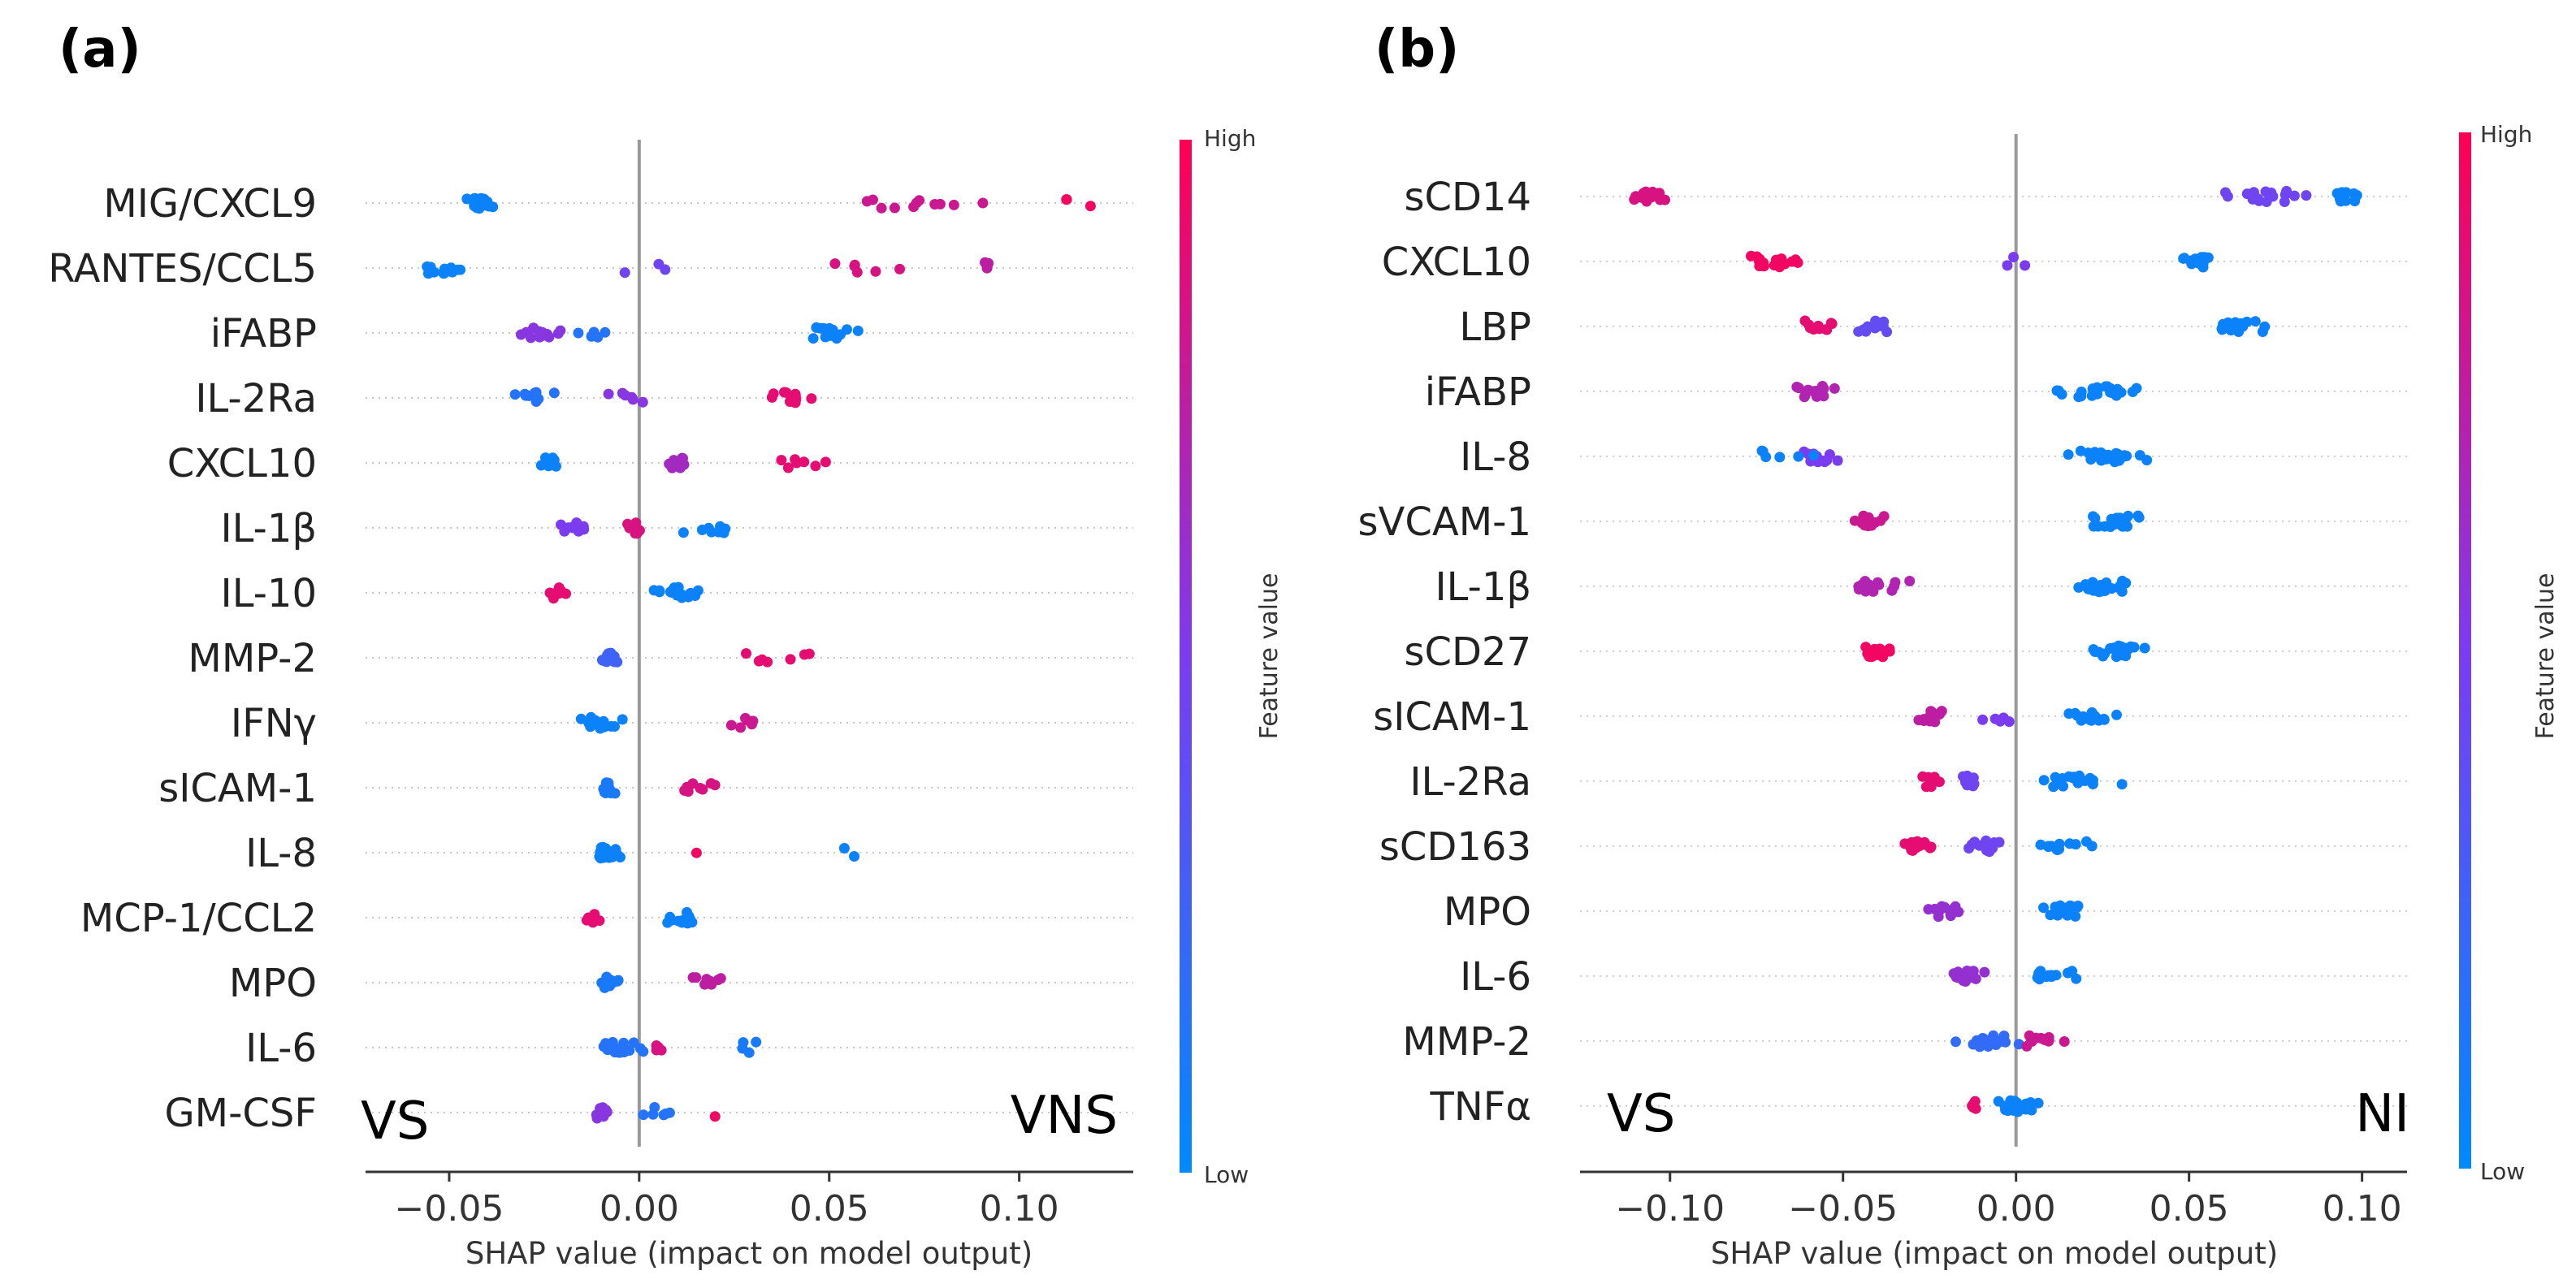 The image size is (2576, 1288). I want to click on panel-a-feature-label: MPO, so click(273, 983).